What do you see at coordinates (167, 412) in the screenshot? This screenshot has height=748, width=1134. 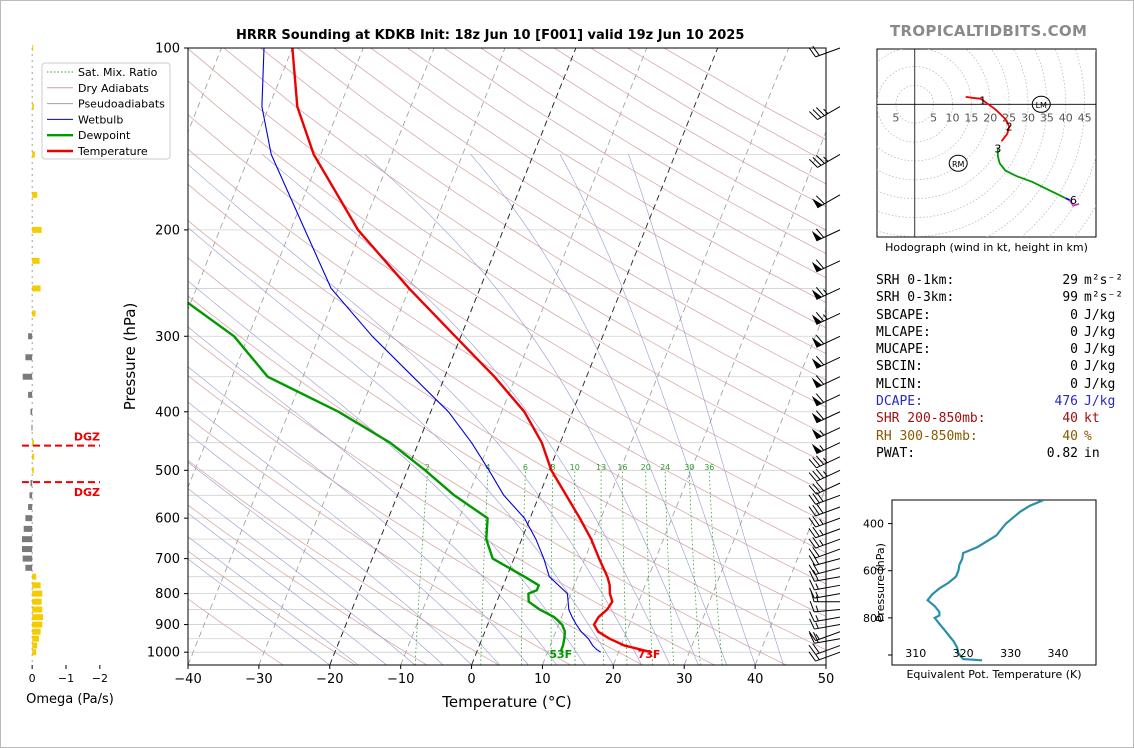 I see `y-tick-label: 400` at bounding box center [167, 412].